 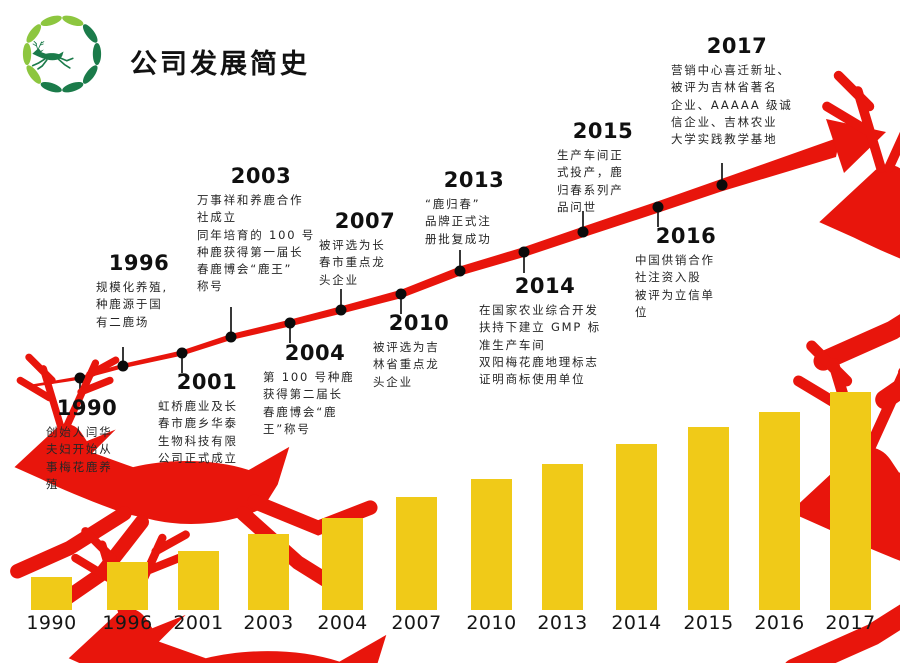 What do you see at coordinates (636, 623) in the screenshot?
I see `bar-year-label: 2014` at bounding box center [636, 623].